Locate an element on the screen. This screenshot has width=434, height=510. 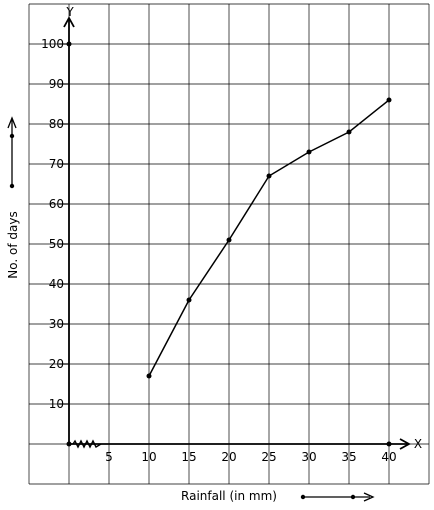
y-tick-label: 70 is located at coordinates (56, 164).